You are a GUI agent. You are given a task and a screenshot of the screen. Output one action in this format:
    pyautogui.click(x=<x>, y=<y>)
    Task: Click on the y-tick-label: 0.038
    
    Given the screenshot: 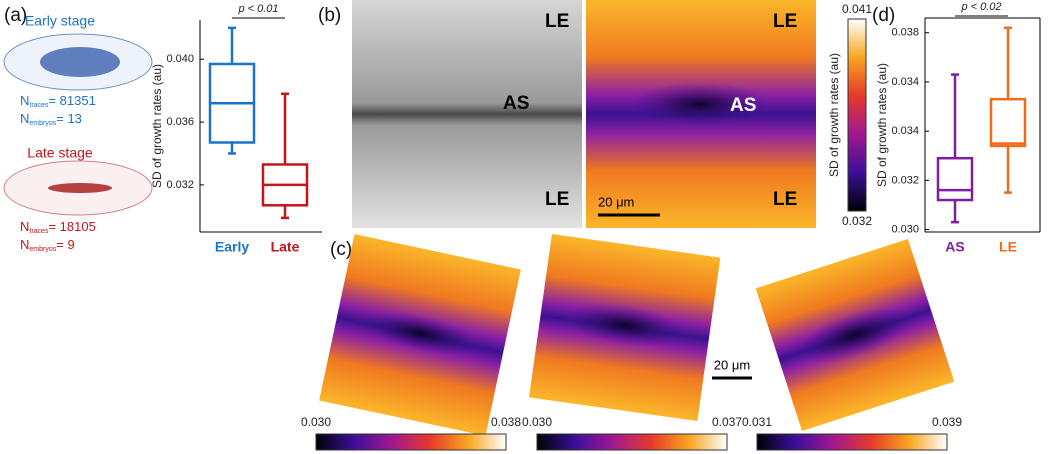 What is the action you would take?
    pyautogui.click(x=905, y=33)
    